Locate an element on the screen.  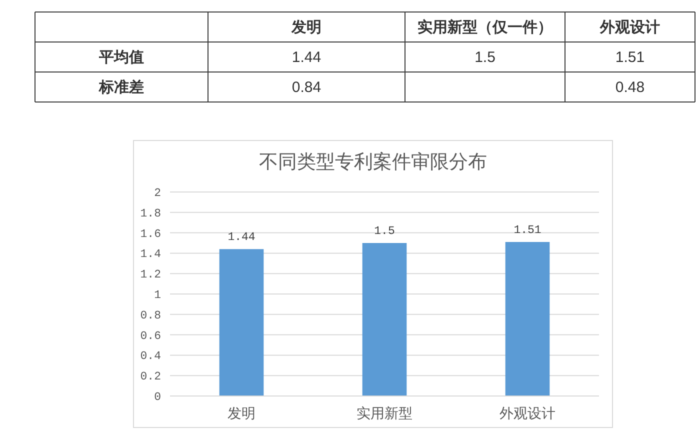
y-tick-label: 0.6 is located at coordinates (151, 336).